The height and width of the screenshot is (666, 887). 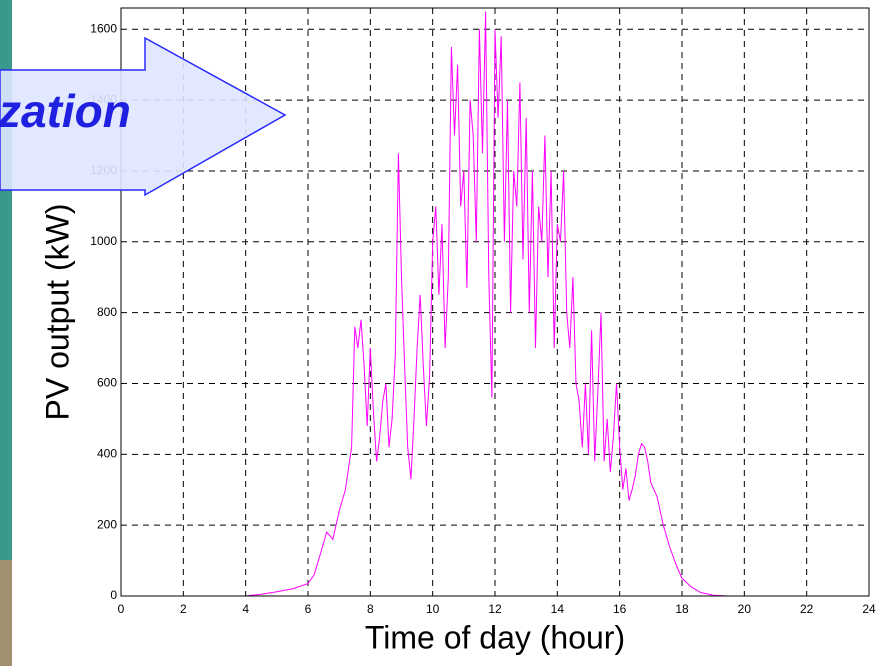 What do you see at coordinates (107, 312) in the screenshot?
I see `y-tick-label: 800` at bounding box center [107, 312].